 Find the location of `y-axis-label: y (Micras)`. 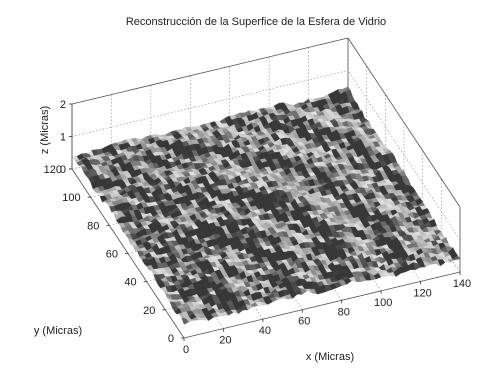

y-axis-label: y (Micras) is located at coordinates (58, 331).